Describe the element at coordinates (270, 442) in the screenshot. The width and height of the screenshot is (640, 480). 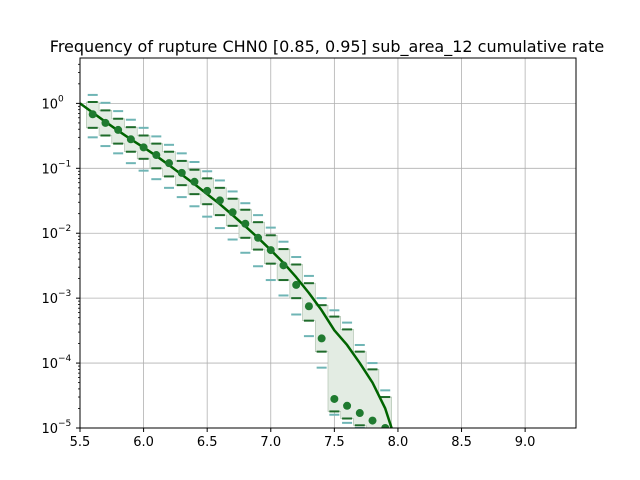
I see `x-tick-label: 7.0` at that location.